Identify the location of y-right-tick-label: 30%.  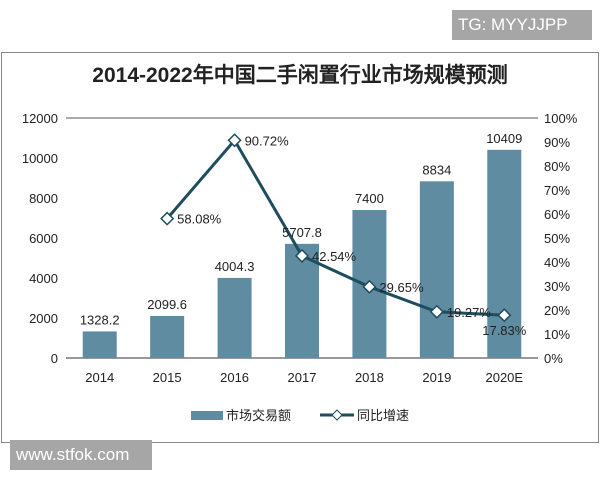
(557, 286).